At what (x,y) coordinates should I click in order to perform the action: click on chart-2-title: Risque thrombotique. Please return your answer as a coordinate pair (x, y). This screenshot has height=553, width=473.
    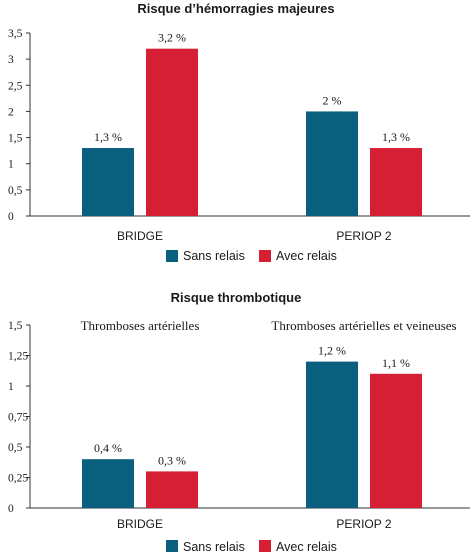
    Looking at the image, I should click on (236, 297).